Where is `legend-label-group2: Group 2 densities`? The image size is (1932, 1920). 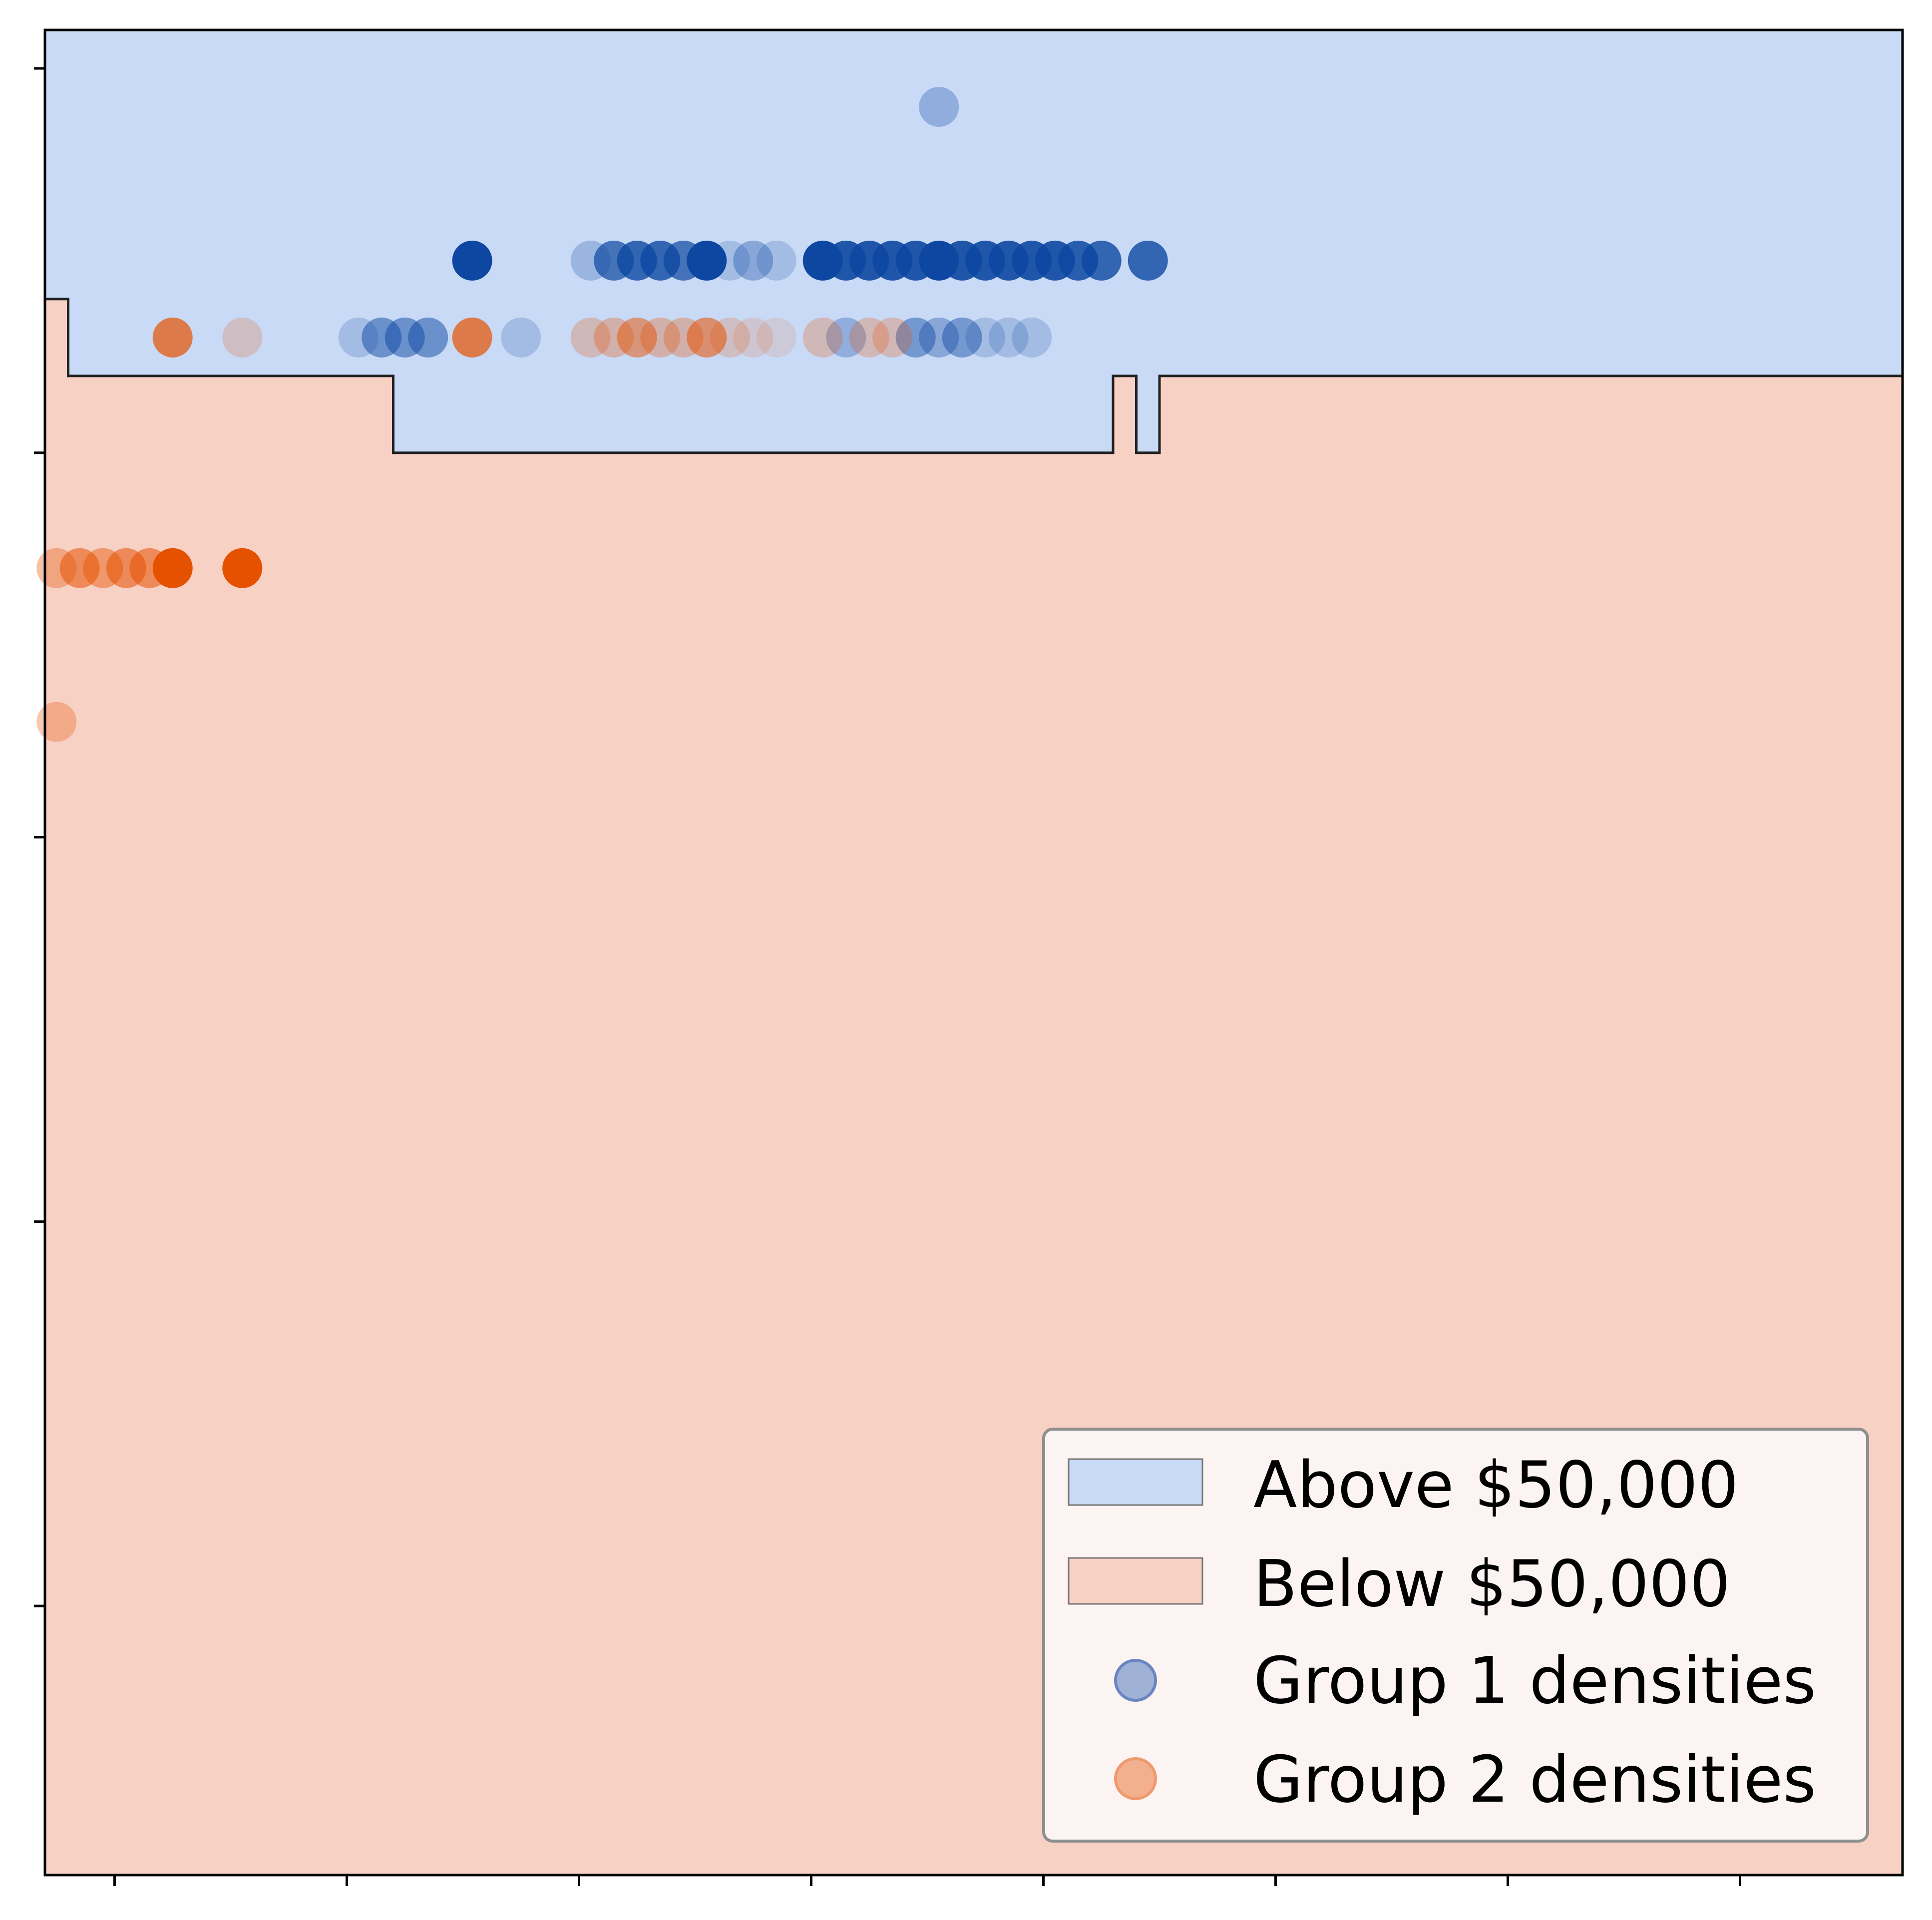
legend-label-group2: Group 2 densities is located at coordinates (1534, 1780).